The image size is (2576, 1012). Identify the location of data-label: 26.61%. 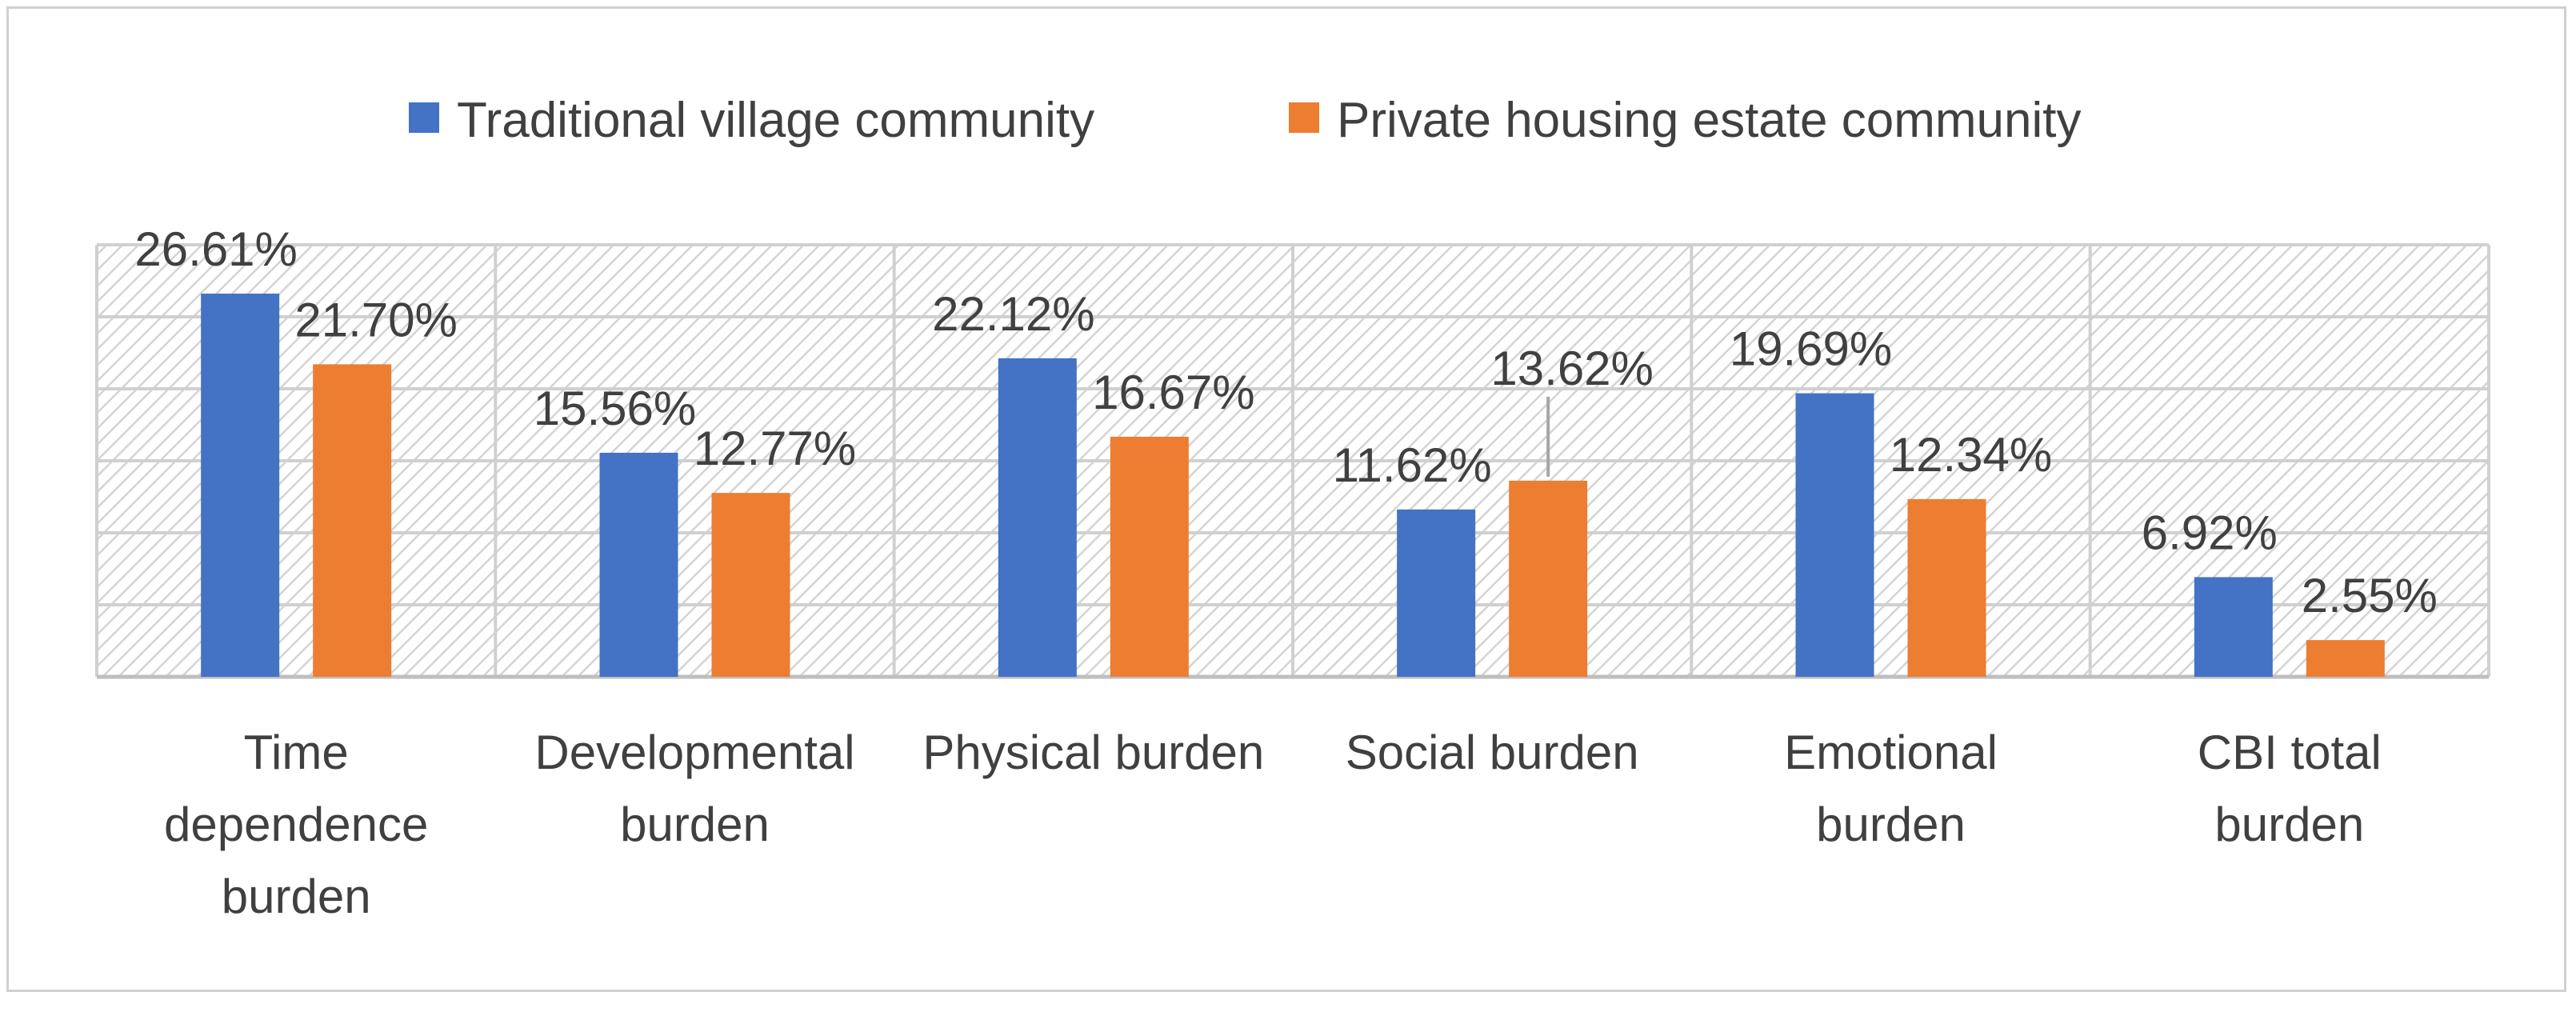
(216, 249).